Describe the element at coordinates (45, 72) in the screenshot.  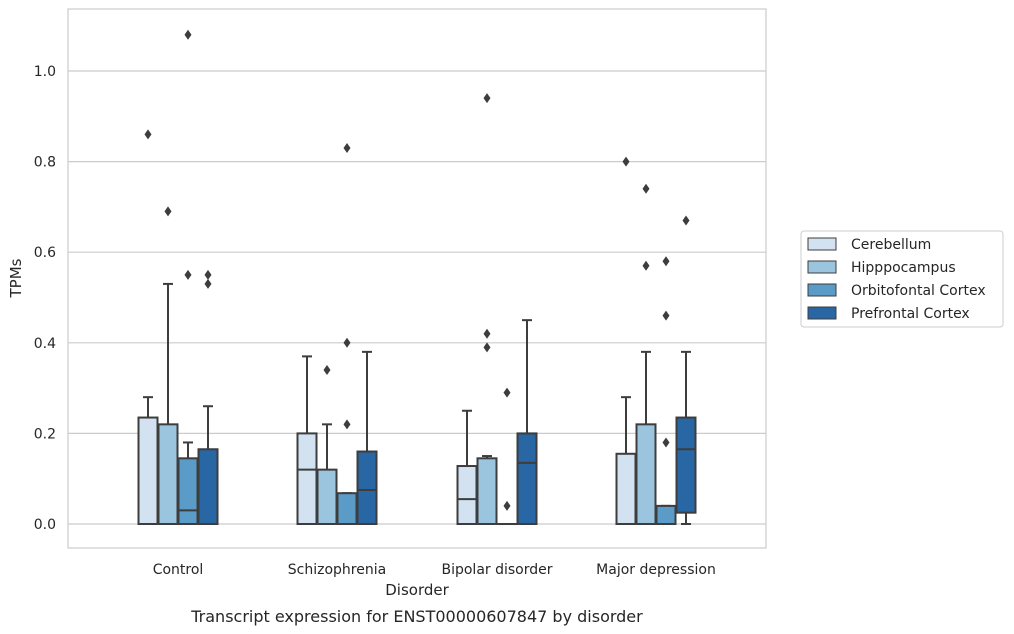
I see `y-tick-label: 1.0` at that location.